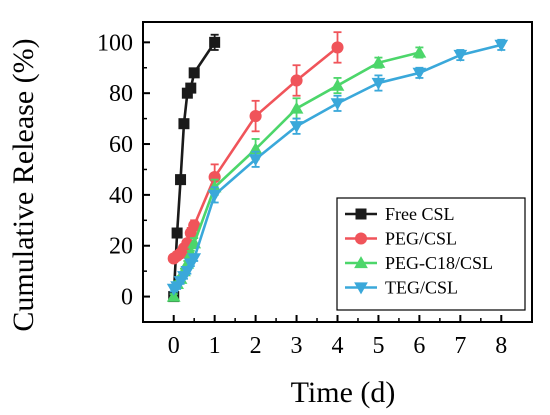 The width and height of the screenshot is (550, 415). Describe the element at coordinates (174, 346) in the screenshot. I see `x-tick-label-0: 0` at that location.